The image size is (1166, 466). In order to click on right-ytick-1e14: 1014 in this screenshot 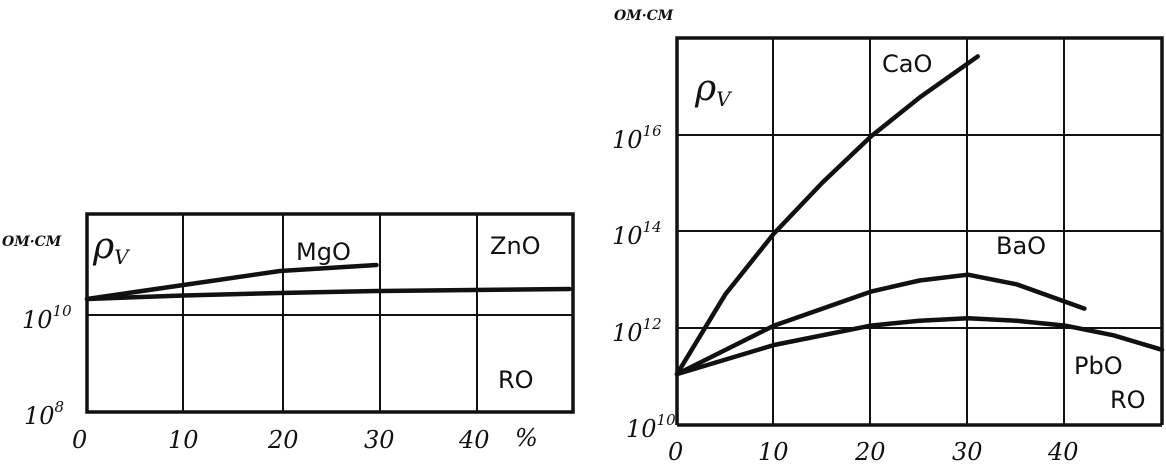, I will do `click(637, 234)`.